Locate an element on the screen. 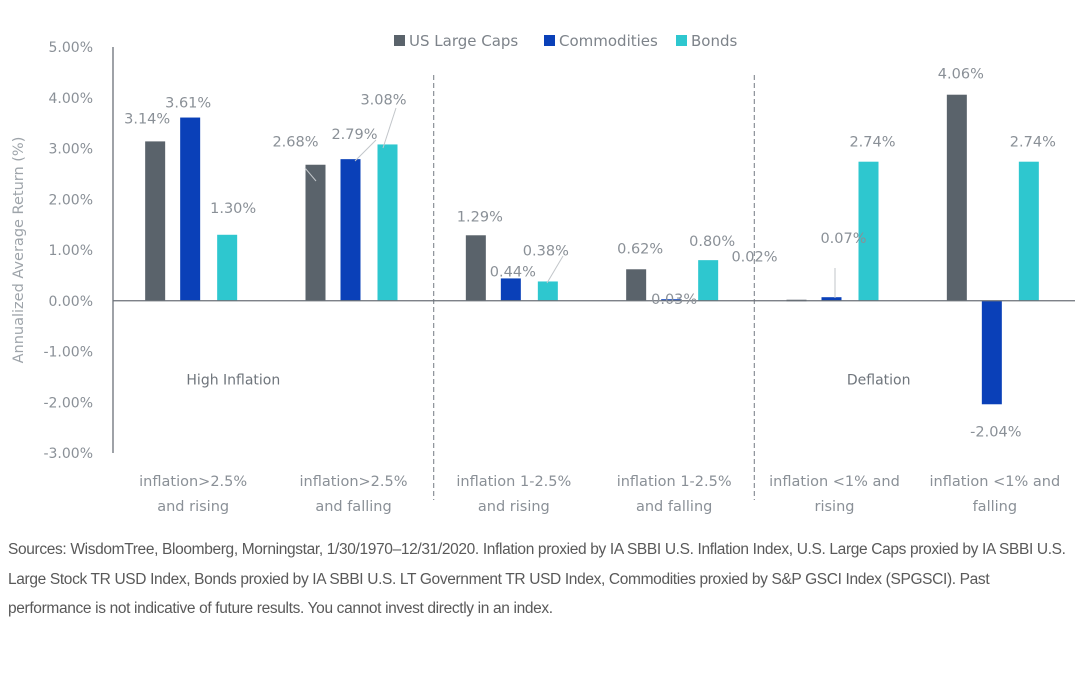  y-tick-label: 2.00% is located at coordinates (71, 200).